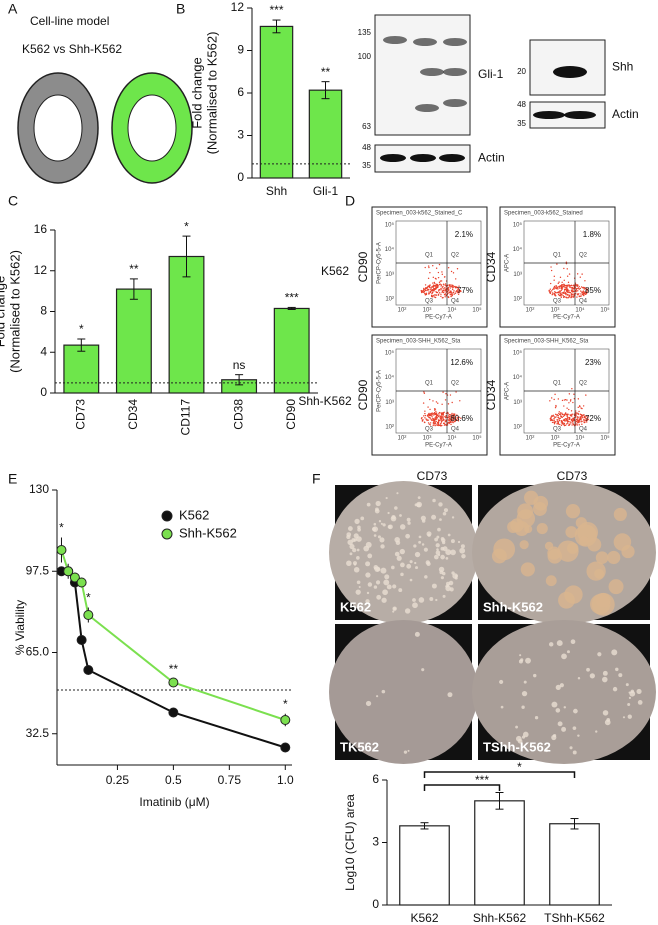 This screenshot has width=658, height=925. I want to click on quadrant-percent: 23%, so click(593, 362).